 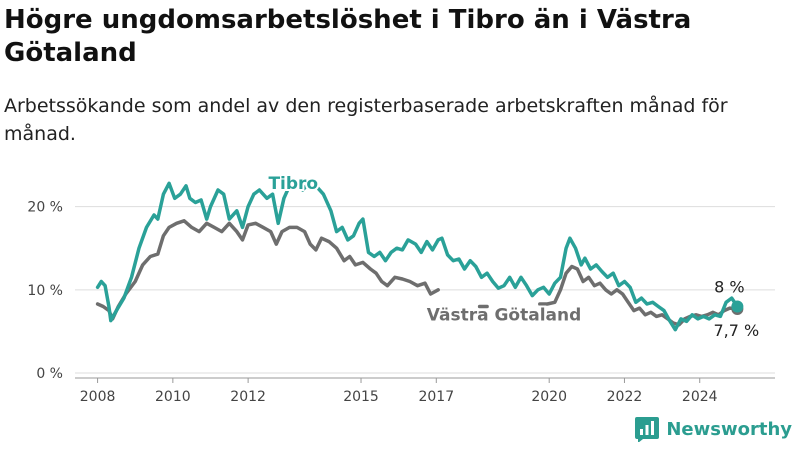 I want to click on y-tick-label: 20 %, so click(x=45, y=208).